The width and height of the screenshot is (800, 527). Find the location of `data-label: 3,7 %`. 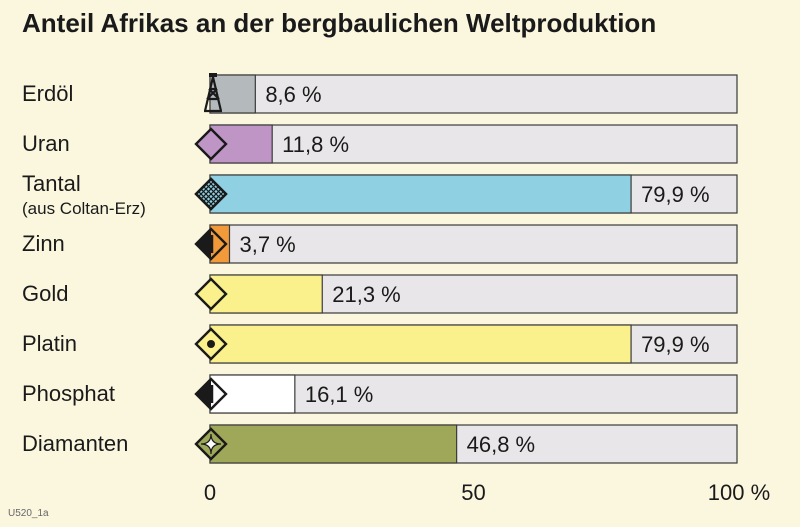

data-label: 3,7 % is located at coordinates (267, 244).